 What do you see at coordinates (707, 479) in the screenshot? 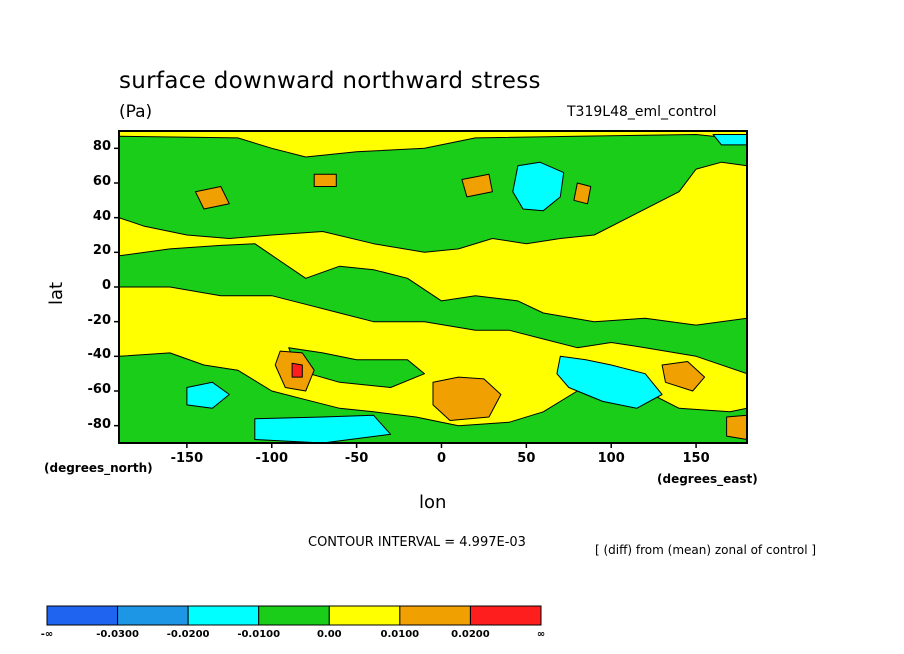
I see `x-axis-units: (degrees_east)` at bounding box center [707, 479].